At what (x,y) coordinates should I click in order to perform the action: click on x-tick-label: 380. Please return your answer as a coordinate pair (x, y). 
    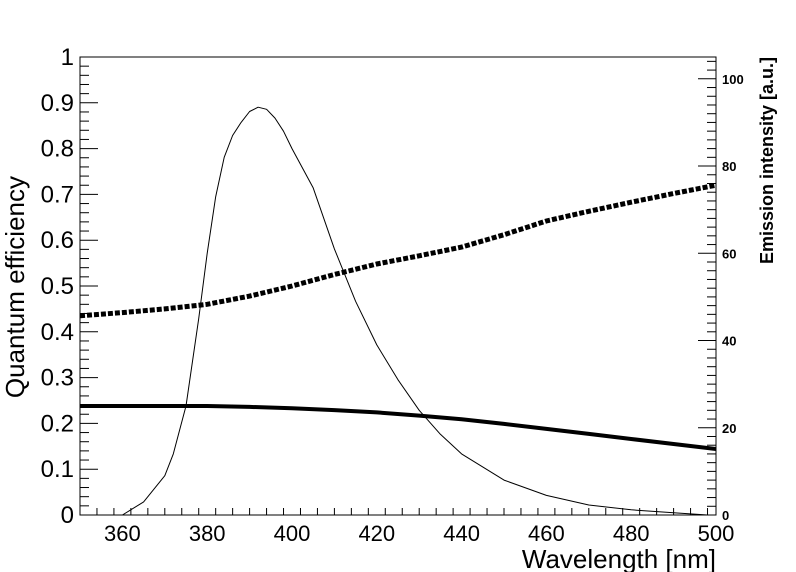
    Looking at the image, I should click on (207, 533).